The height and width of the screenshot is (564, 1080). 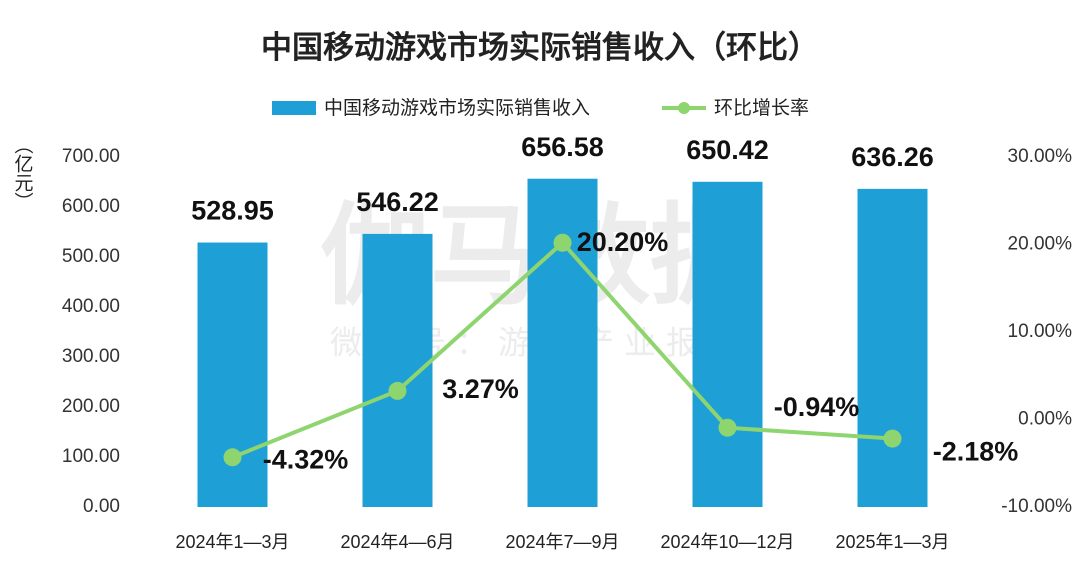 What do you see at coordinates (727, 150) in the screenshot?
I see `data-label: 650.42` at bounding box center [727, 150].